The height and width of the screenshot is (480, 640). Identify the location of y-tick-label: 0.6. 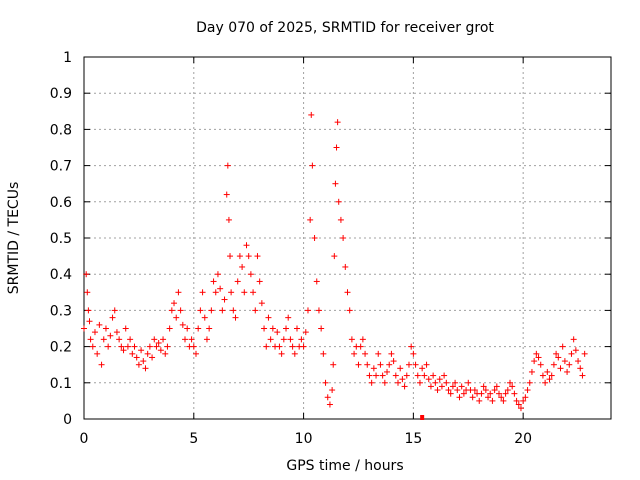
(61, 203).